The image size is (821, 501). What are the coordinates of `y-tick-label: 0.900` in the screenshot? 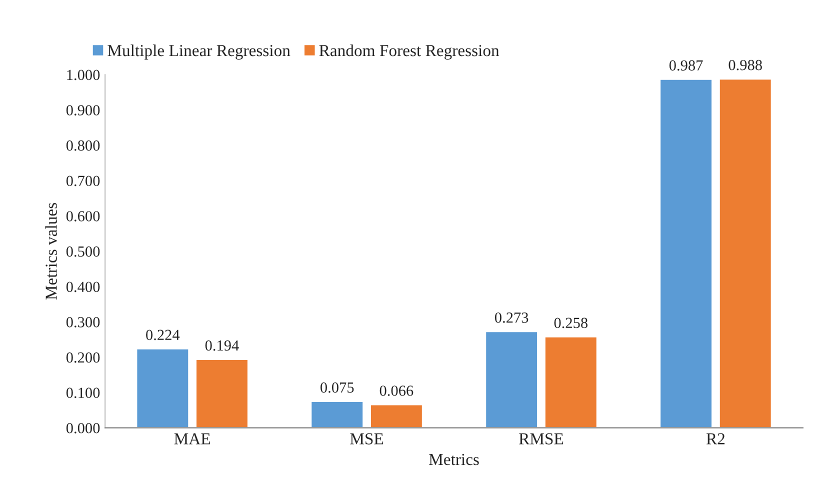 It's located at (83, 110).